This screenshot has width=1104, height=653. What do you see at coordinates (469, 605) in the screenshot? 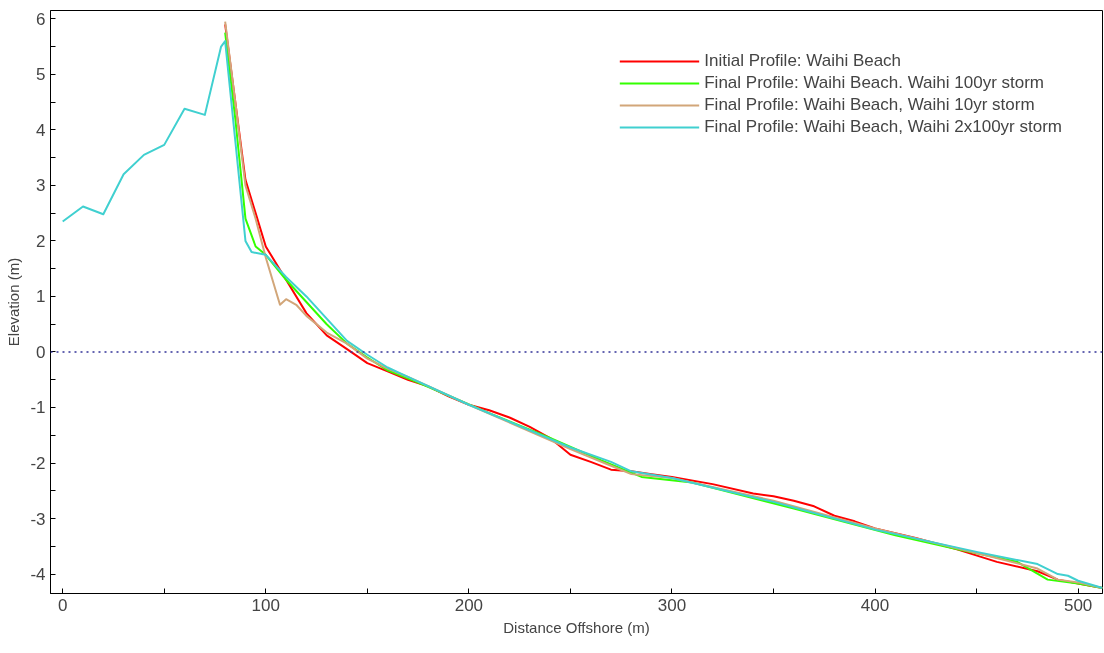
I see `x-tick-label: 200` at bounding box center [469, 605].